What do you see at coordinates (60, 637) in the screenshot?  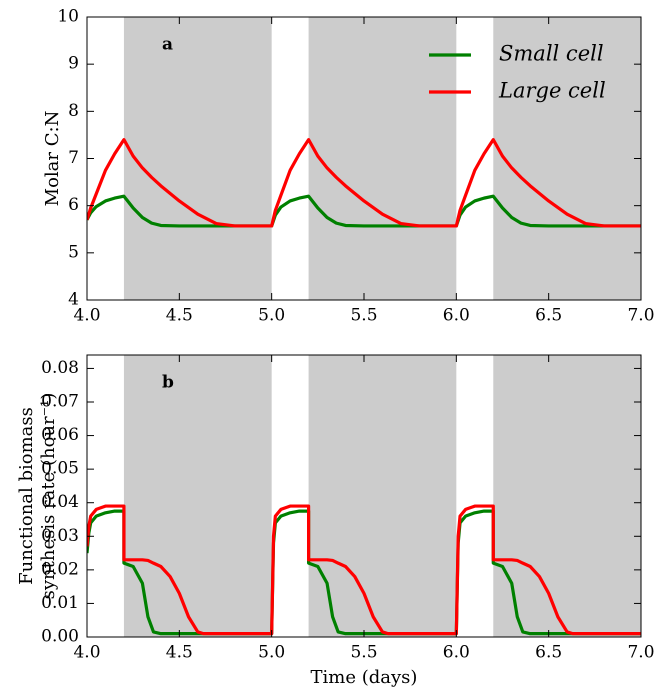 I see `y-tick-label: 0.00` at bounding box center [60, 637].